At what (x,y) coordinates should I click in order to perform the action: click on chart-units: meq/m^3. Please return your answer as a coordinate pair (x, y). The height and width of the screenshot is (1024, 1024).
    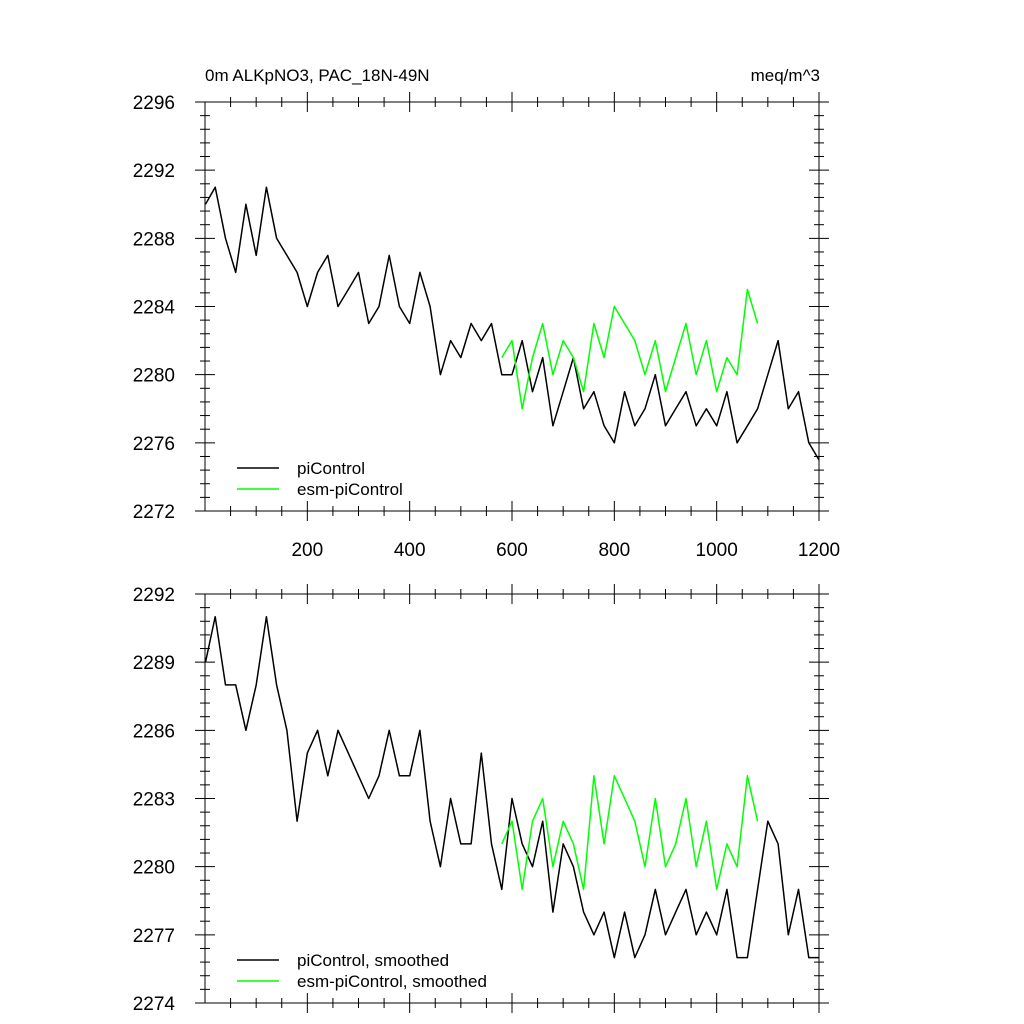
    Looking at the image, I should click on (785, 75).